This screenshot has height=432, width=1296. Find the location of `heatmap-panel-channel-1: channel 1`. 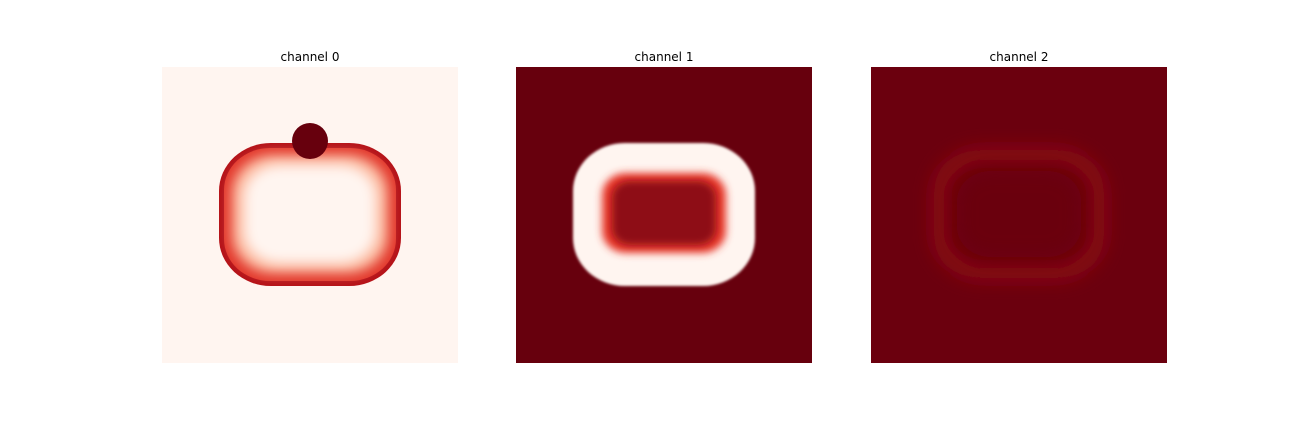

heatmap-panel-channel-1: channel 1 is located at coordinates (664, 57).